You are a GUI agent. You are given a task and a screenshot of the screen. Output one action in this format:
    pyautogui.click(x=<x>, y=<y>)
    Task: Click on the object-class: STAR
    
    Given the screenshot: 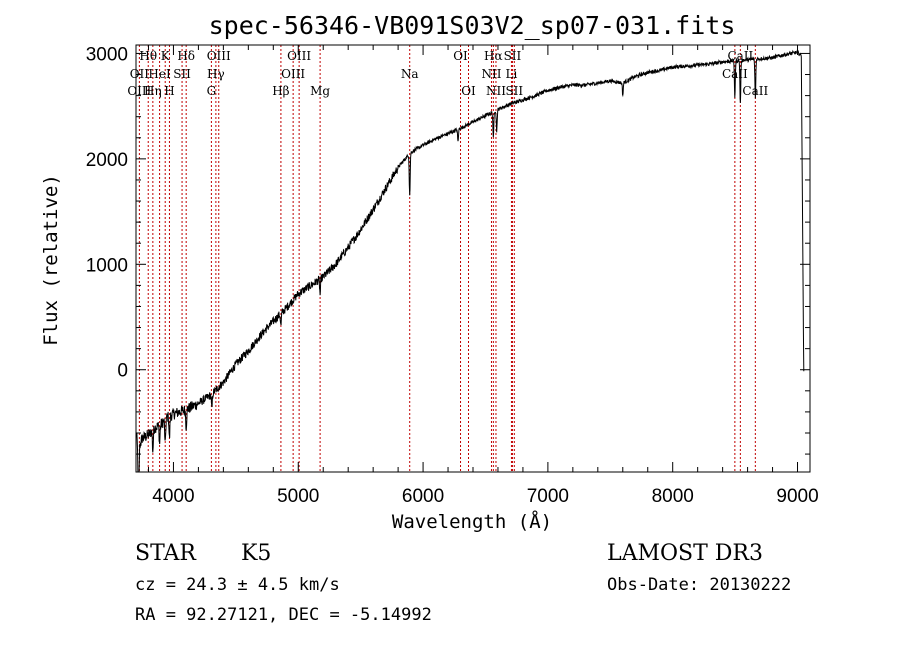 What is the action you would take?
    pyautogui.click(x=166, y=553)
    